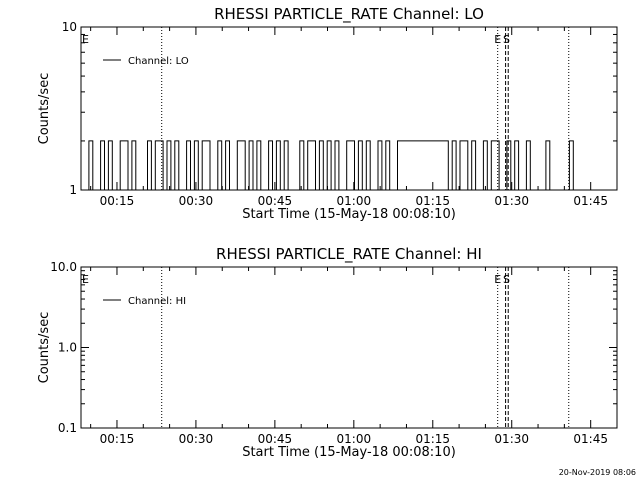  Describe the element at coordinates (157, 301) in the screenshot. I see `legend-label: Channel: HI` at that location.